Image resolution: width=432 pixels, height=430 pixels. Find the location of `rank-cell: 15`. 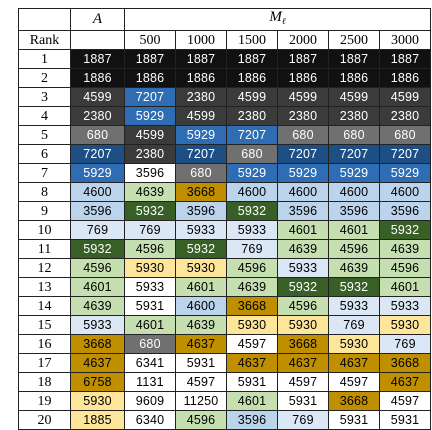

rank-cell: 15 is located at coordinates (44, 325).